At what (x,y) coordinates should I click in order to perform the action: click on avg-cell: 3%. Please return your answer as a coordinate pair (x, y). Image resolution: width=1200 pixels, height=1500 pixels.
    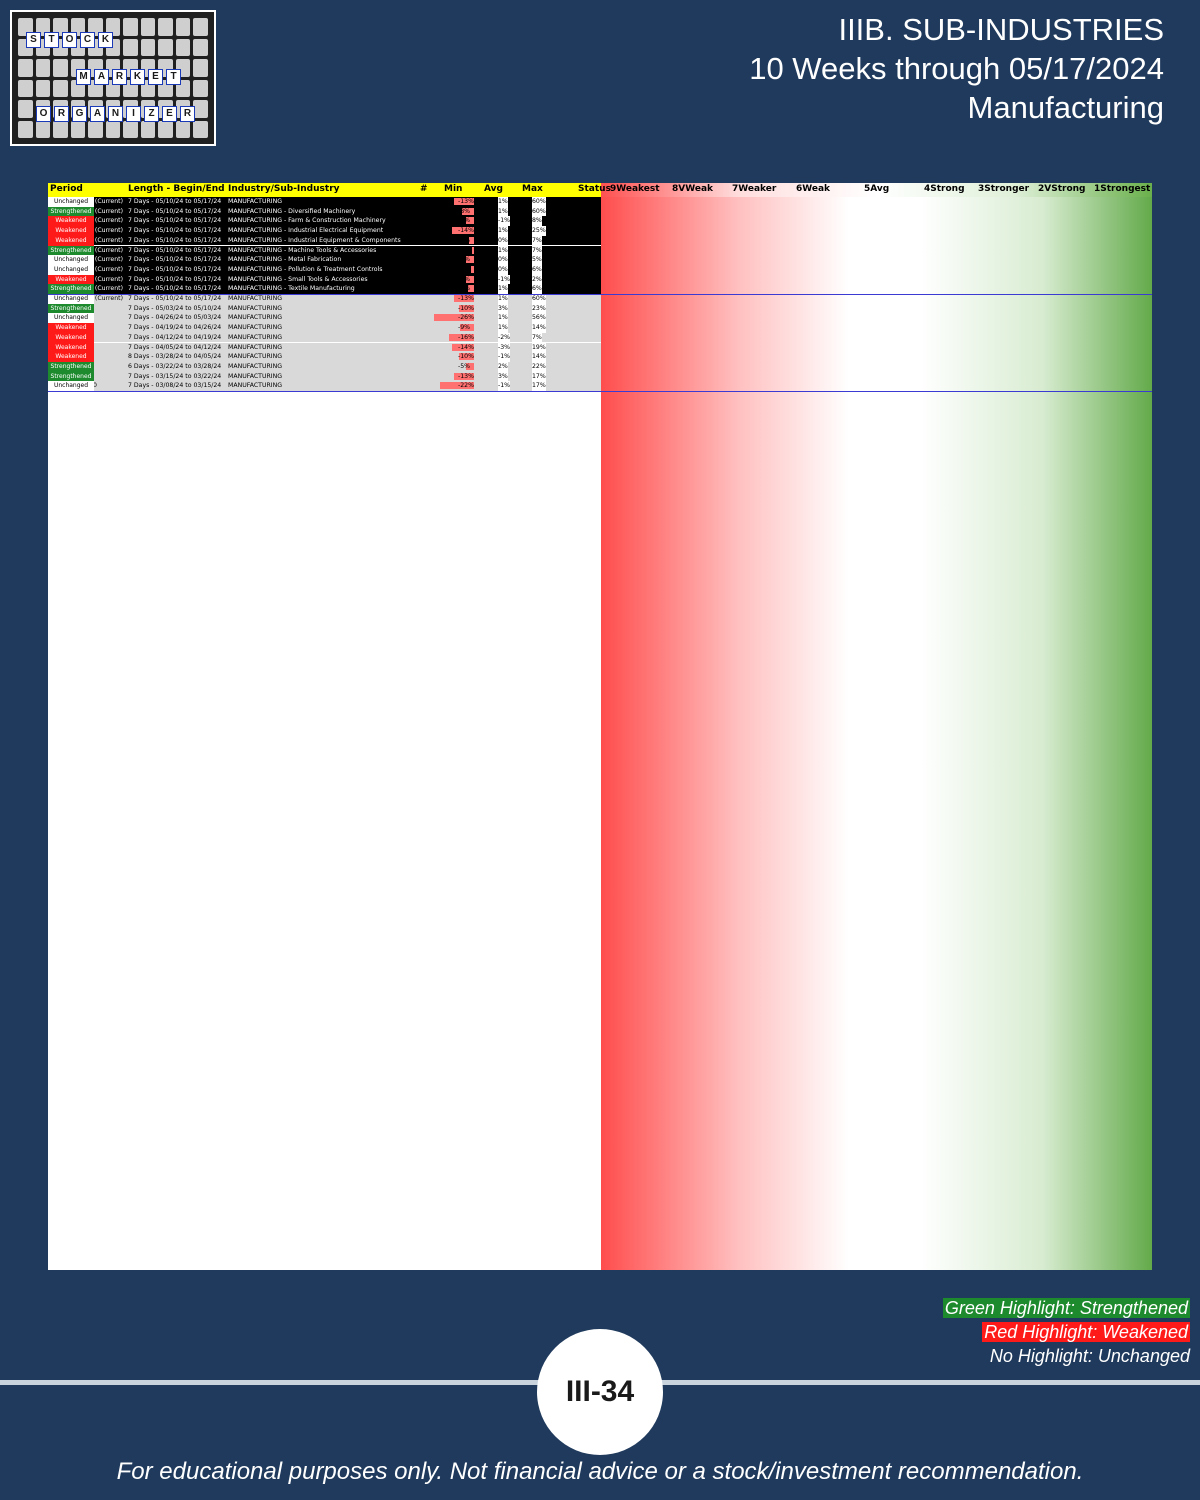
    Looking at the image, I should click on (503, 376).